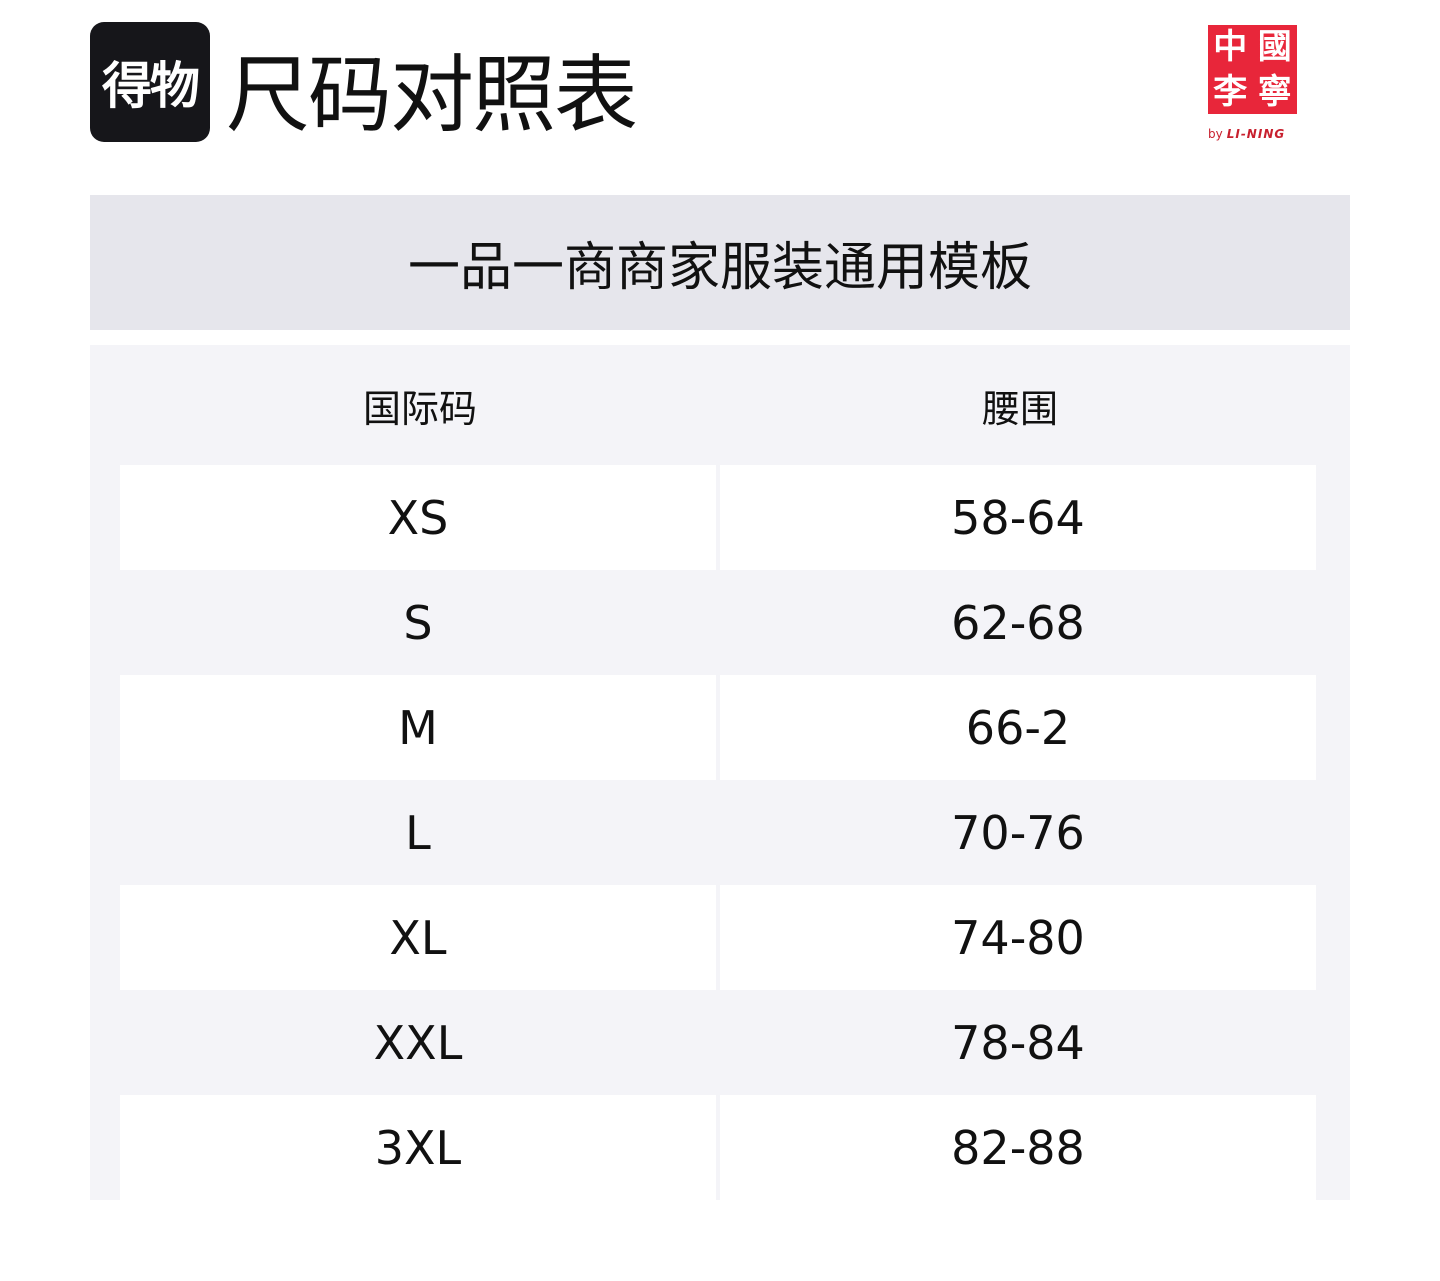  I want to click on table-row: M 66-2, so click(720, 727).